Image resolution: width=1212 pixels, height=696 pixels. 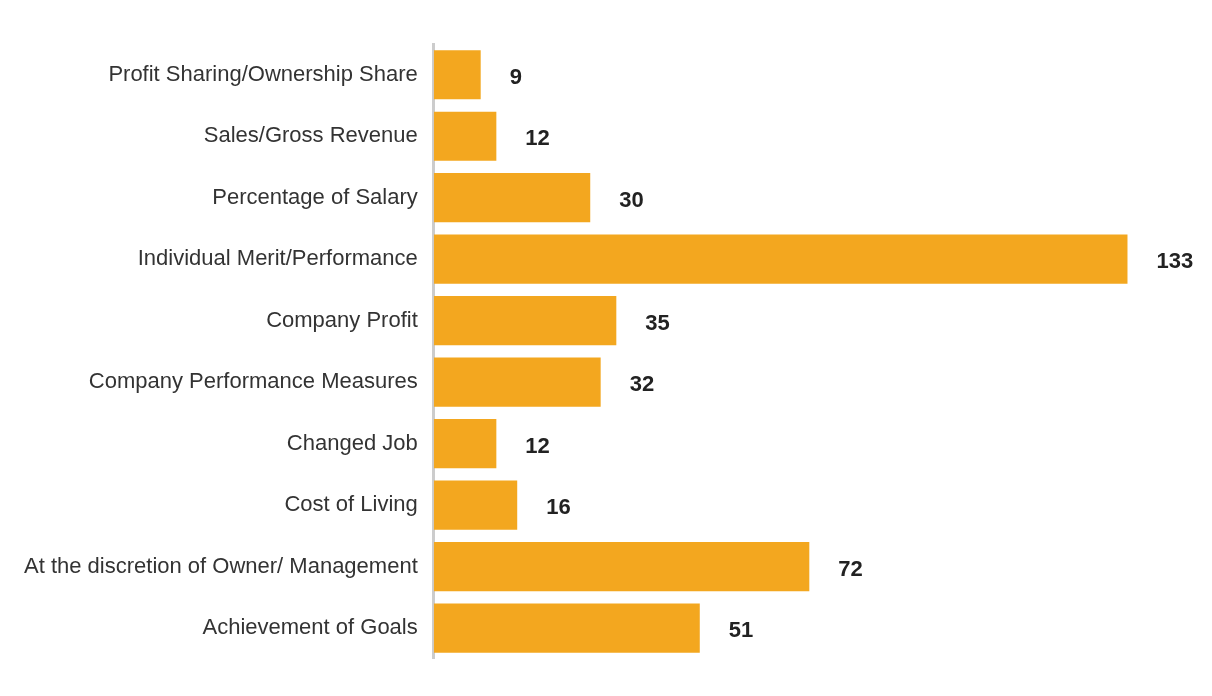 What do you see at coordinates (310, 627) in the screenshot?
I see `y-tick-label: Achievement of Goals` at bounding box center [310, 627].